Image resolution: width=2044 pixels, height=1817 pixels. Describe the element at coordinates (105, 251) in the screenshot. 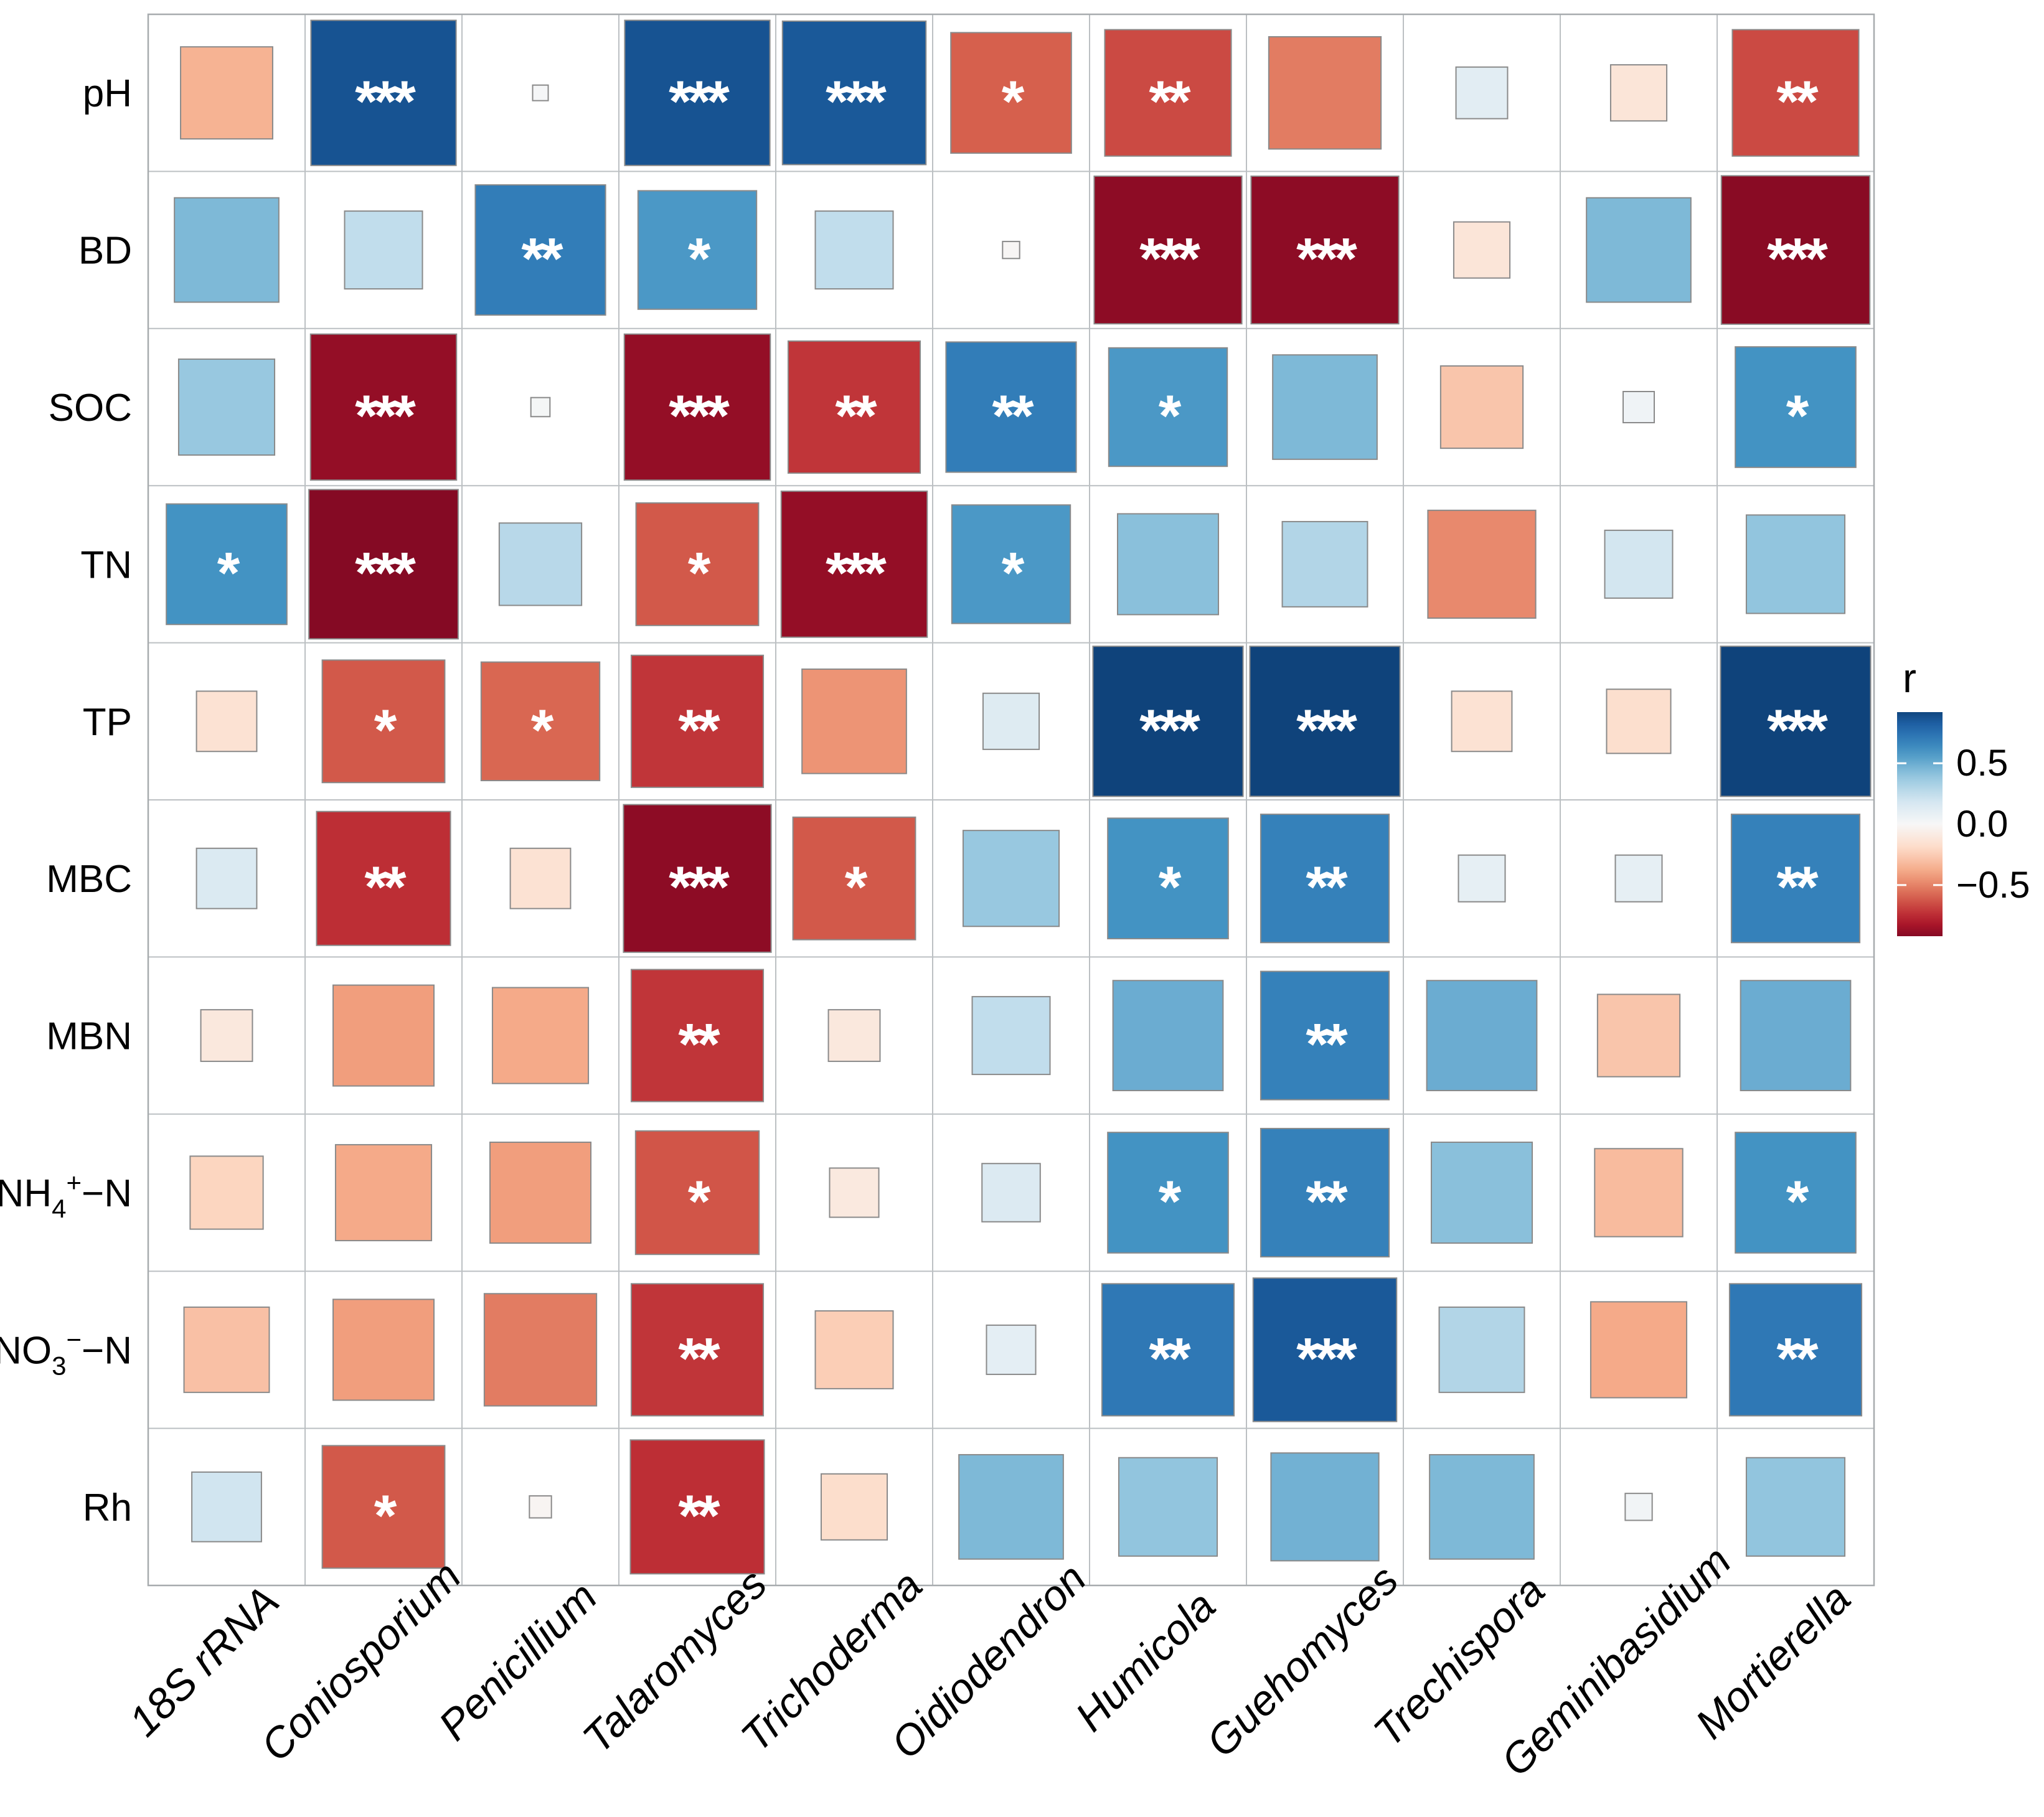

I see `row-label: BD` at that location.